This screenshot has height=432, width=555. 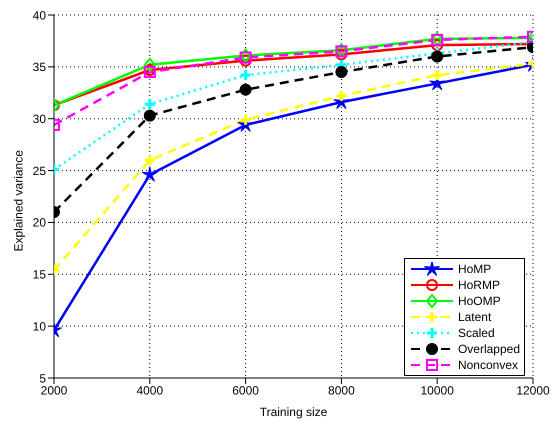 What do you see at coordinates (39, 15) in the screenshot?
I see `y-tick-label: 40` at bounding box center [39, 15].